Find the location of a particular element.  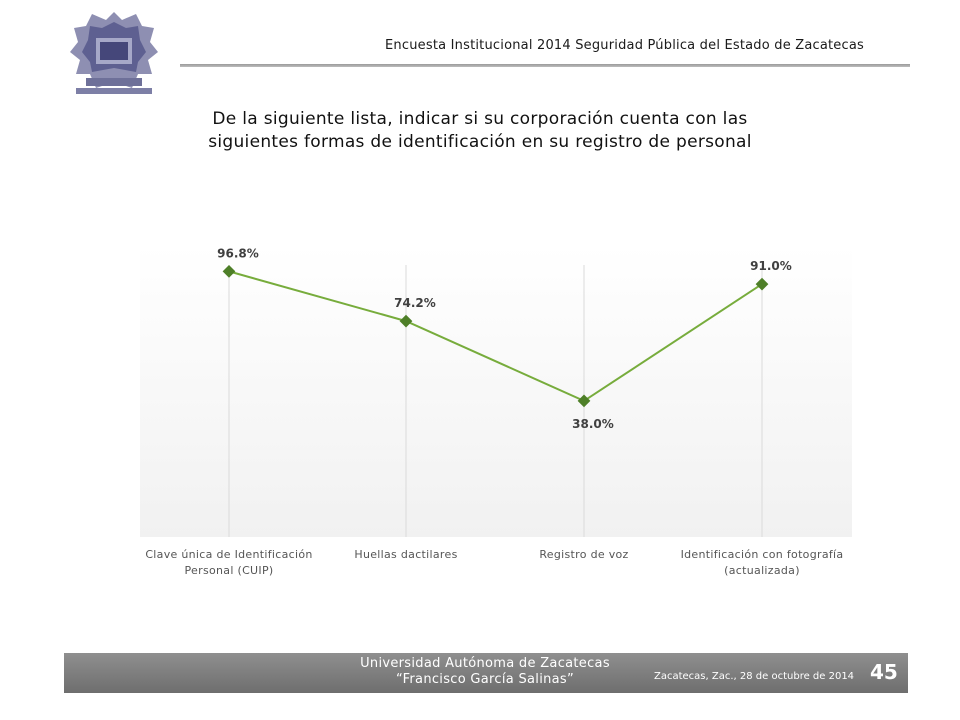

category-label-3: Registro de voz is located at coordinates (584, 555).